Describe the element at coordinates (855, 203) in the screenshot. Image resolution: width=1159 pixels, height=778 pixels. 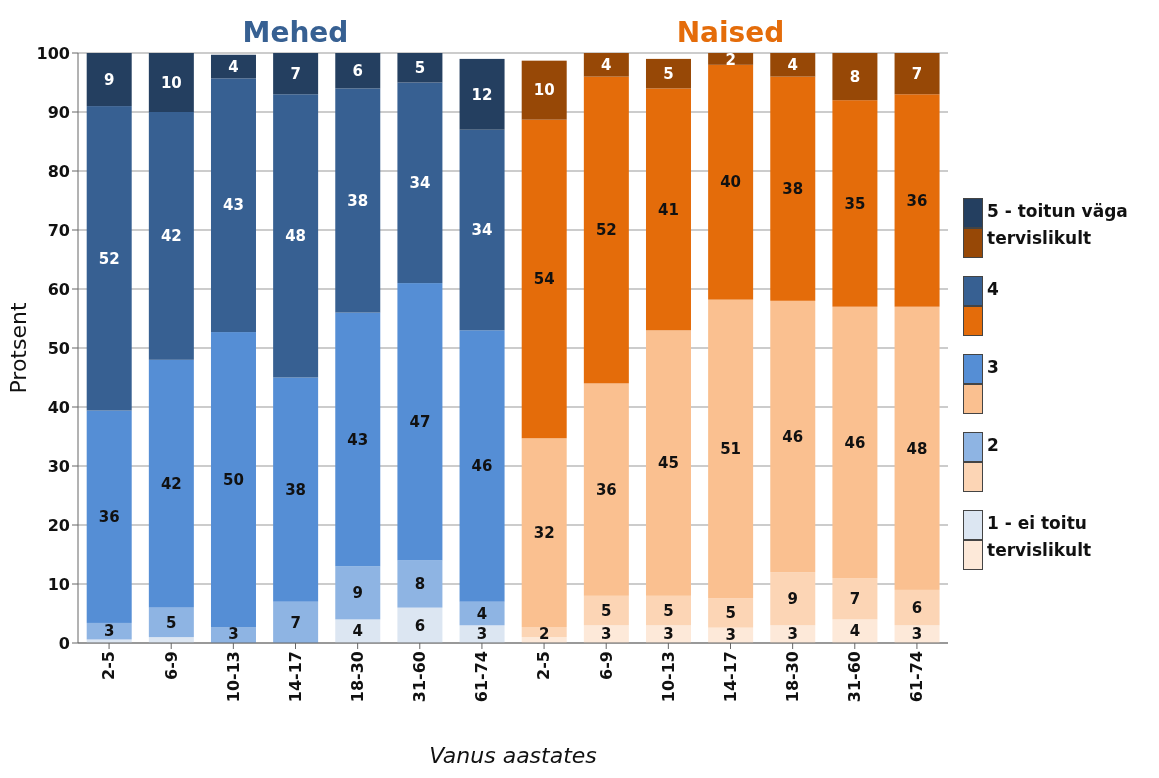
I see `data-label: 35` at that location.